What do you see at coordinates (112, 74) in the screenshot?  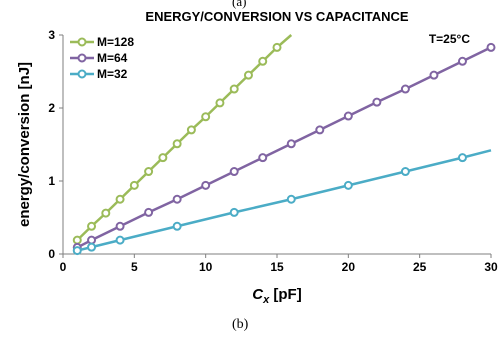 I see `legend-label: M=32` at bounding box center [112, 74].